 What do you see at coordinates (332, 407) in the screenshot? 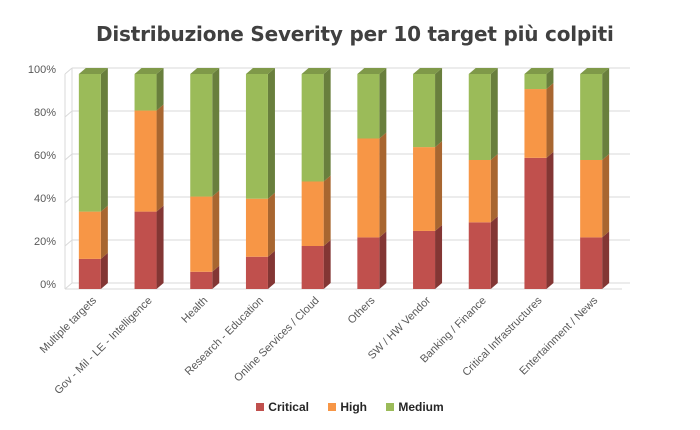
I see `legend-swatch-high` at bounding box center [332, 407].